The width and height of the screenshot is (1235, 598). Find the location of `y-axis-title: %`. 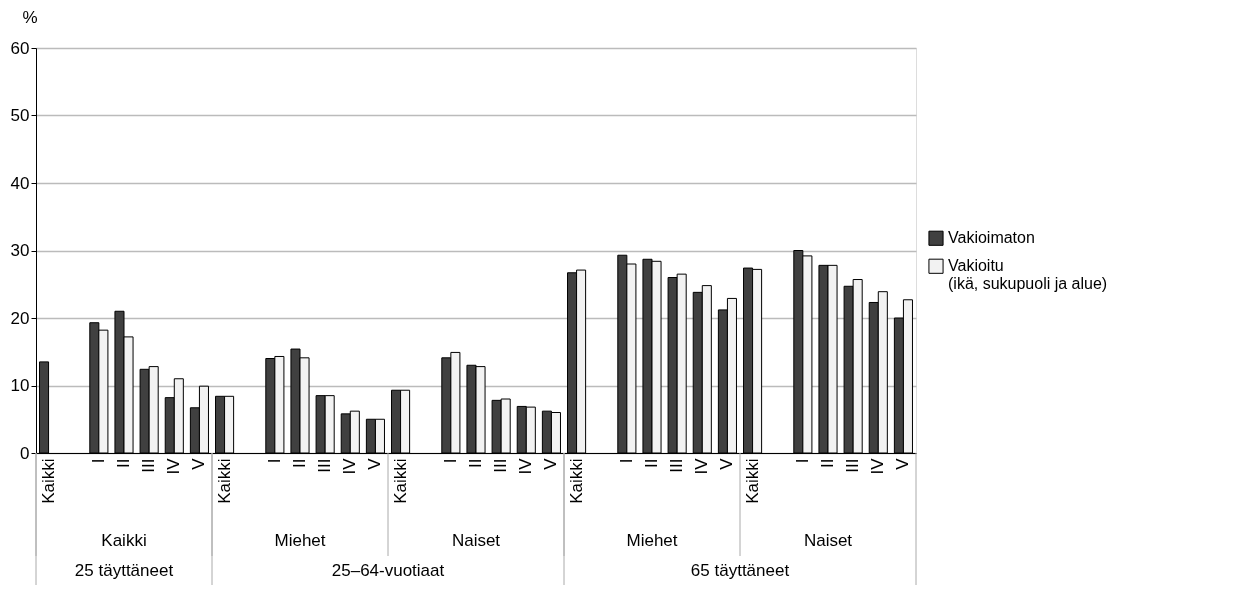

y-axis-title: % is located at coordinates (30, 17).